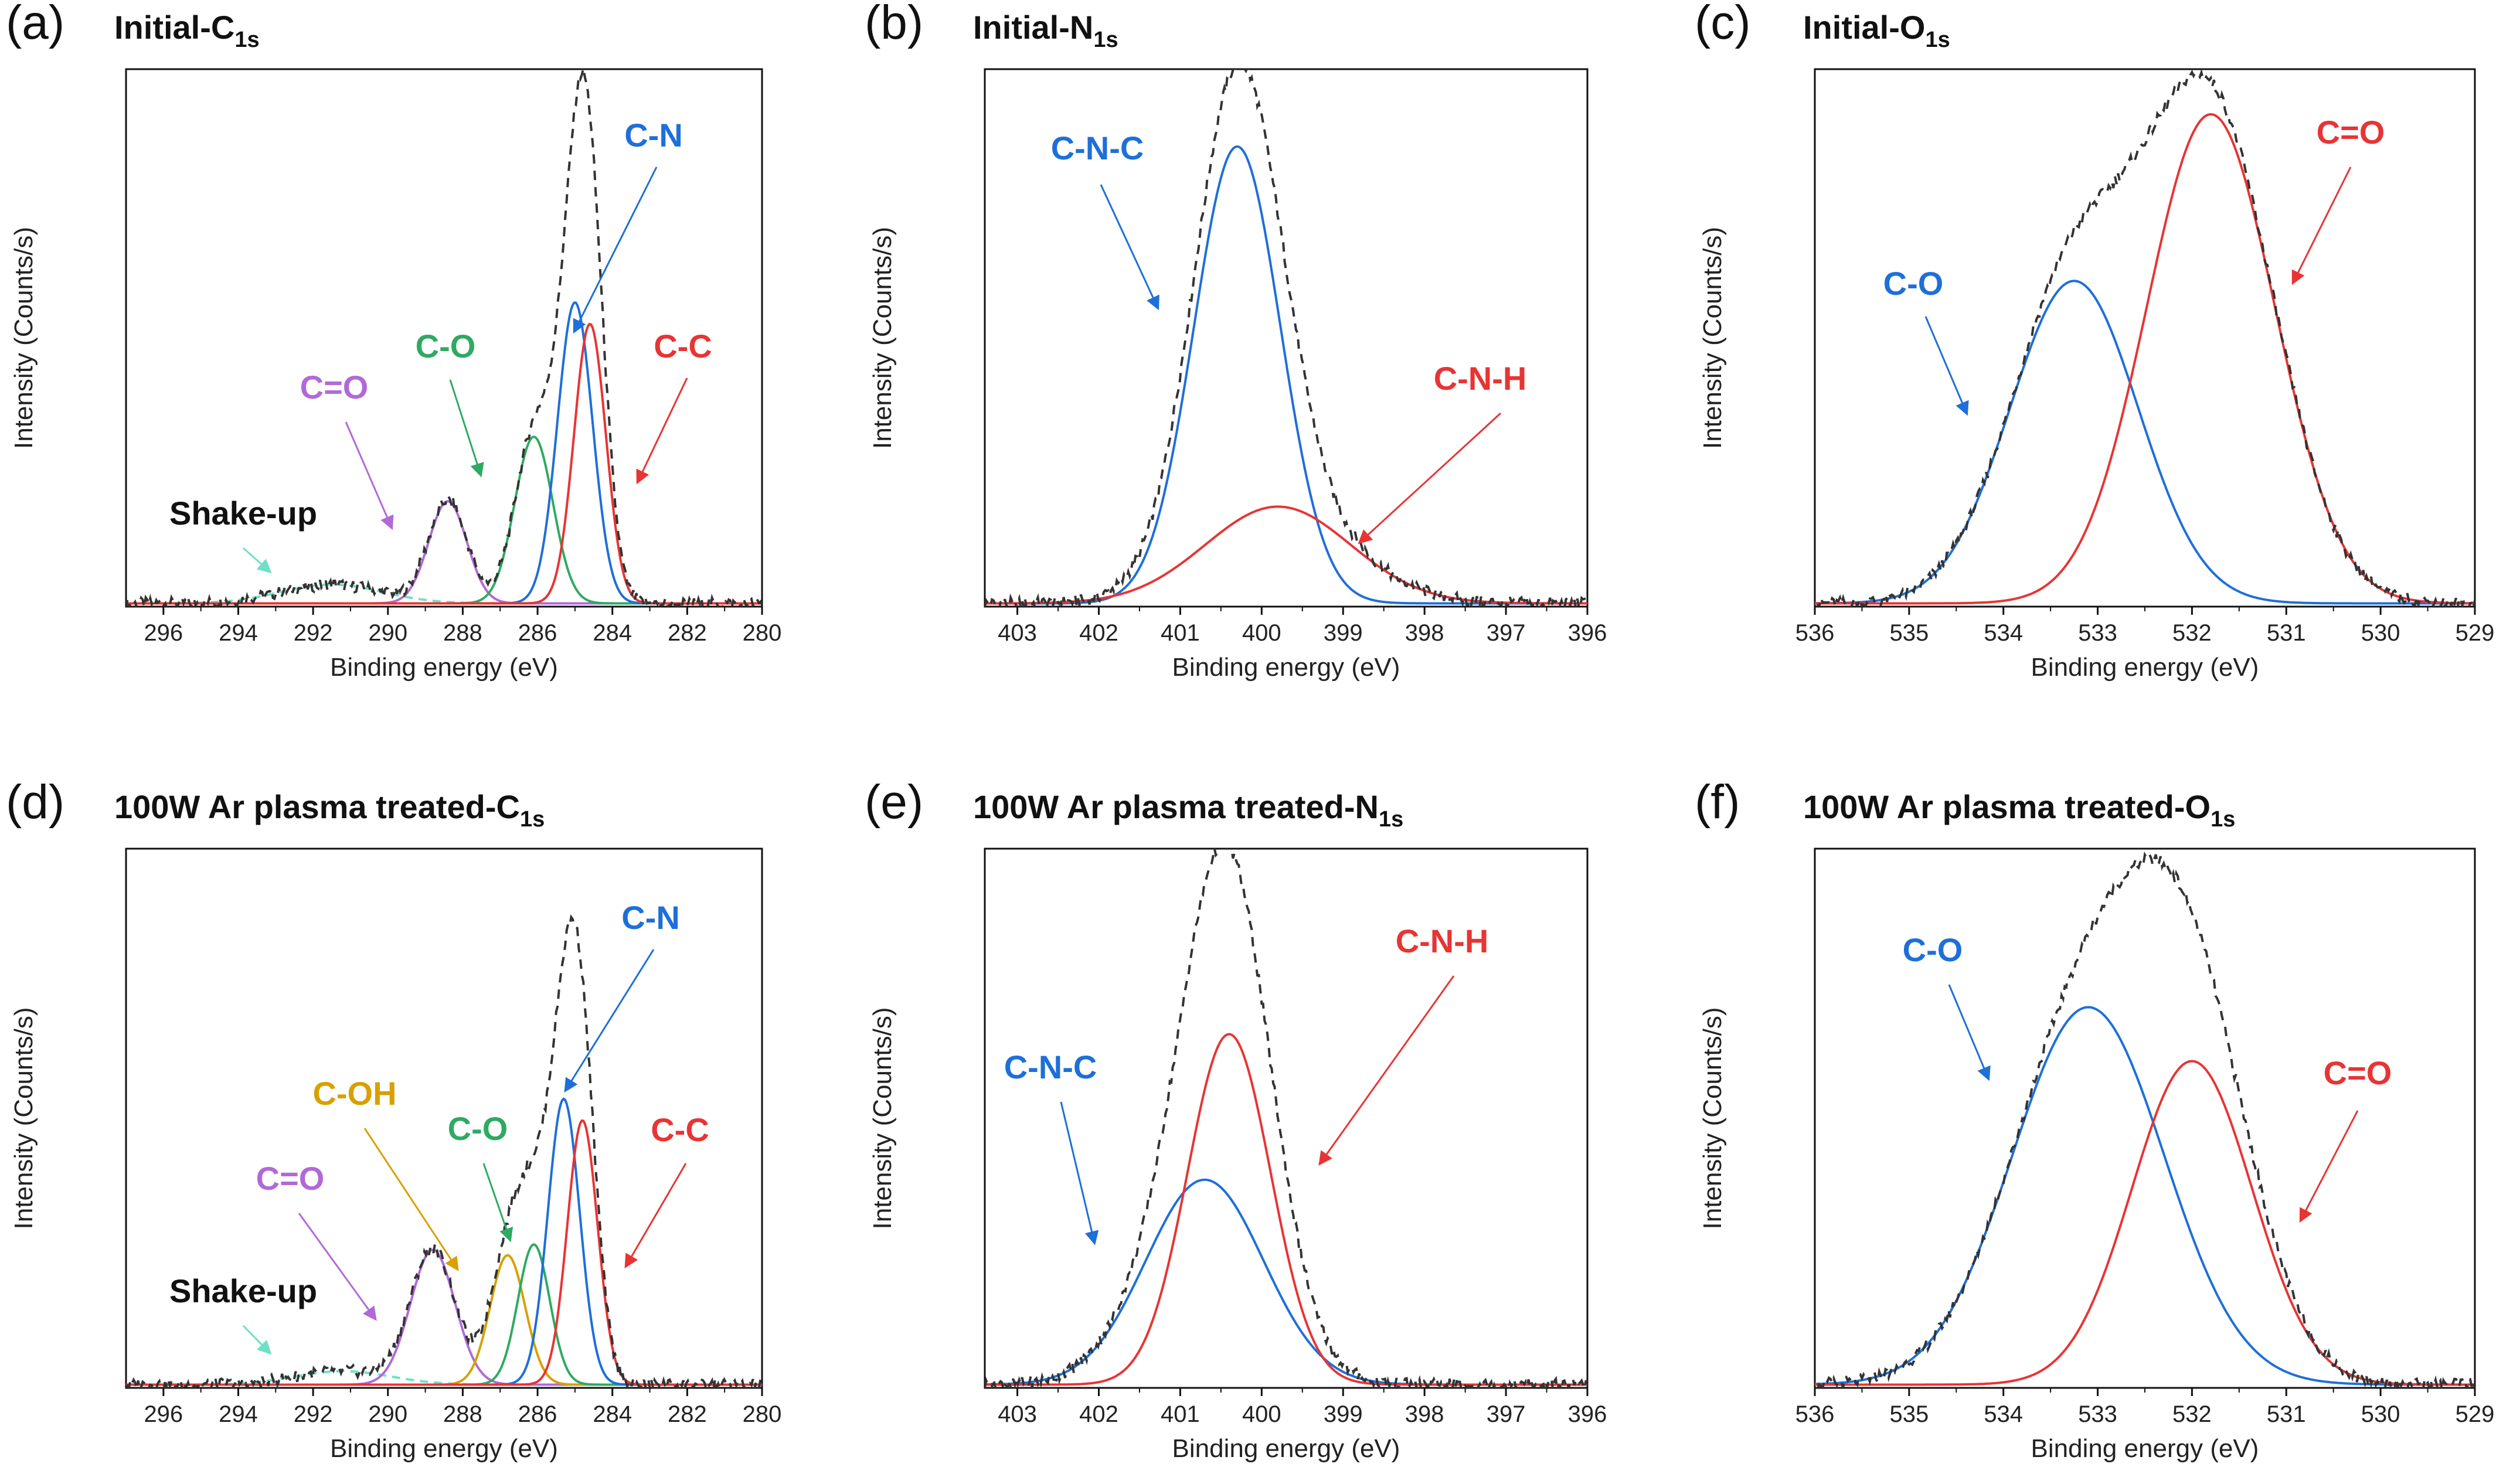  What do you see at coordinates (1050, 1067) in the screenshot?
I see `peak-label-c-n-c: C-N-C` at bounding box center [1050, 1067].